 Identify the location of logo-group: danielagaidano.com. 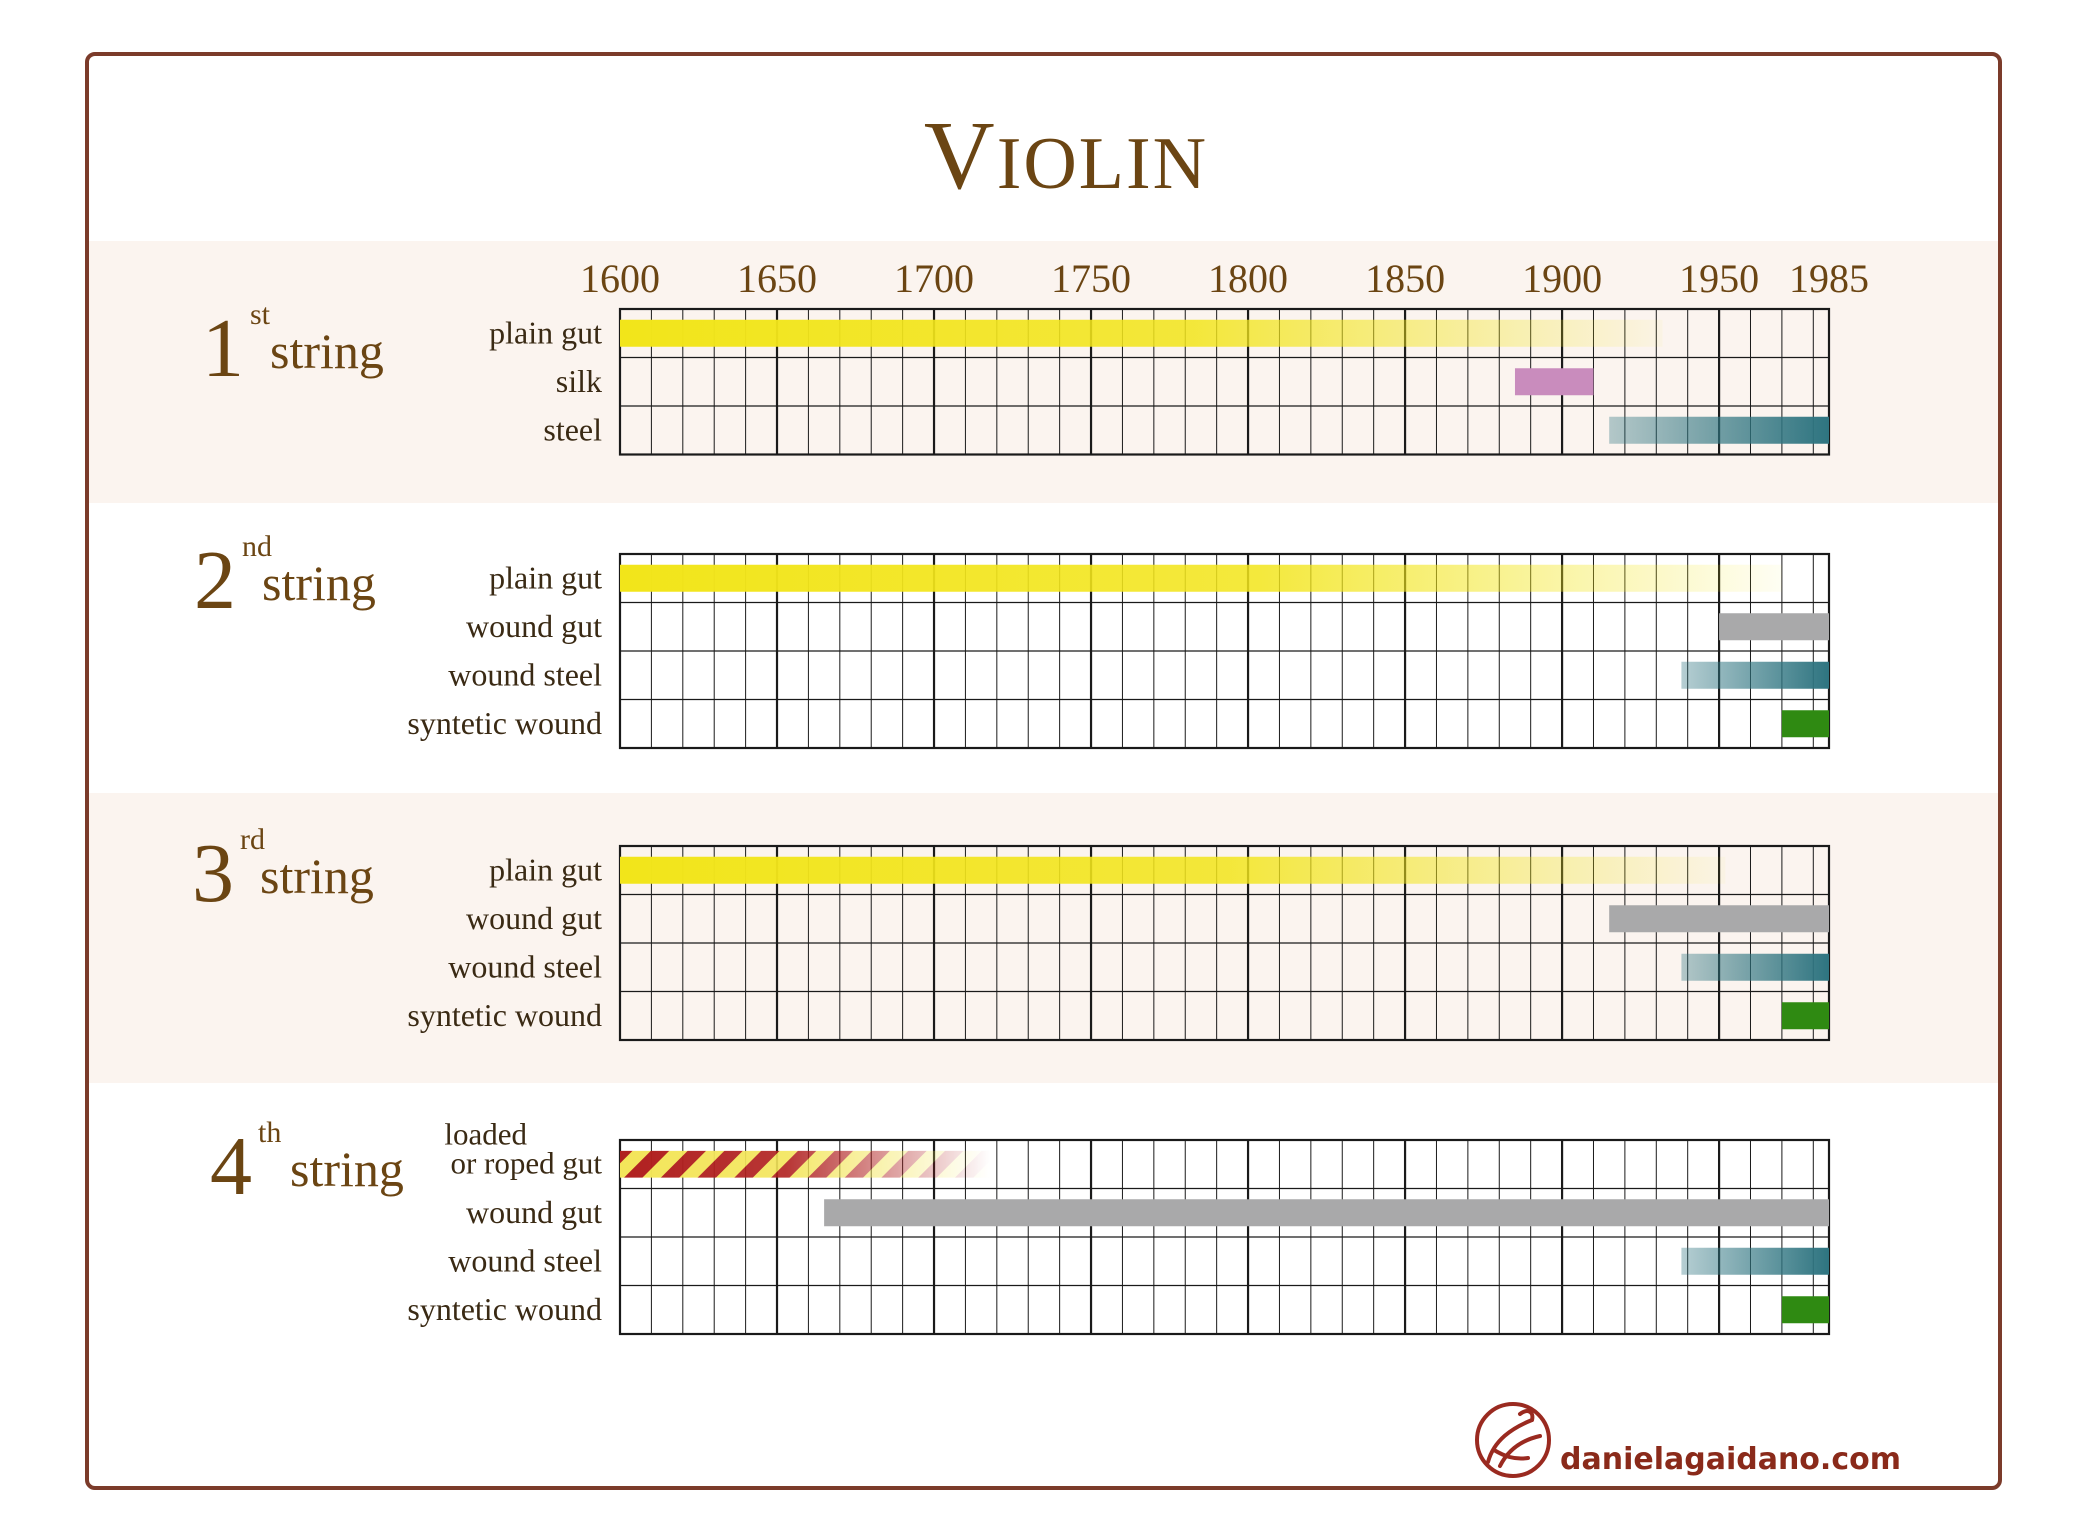
(1688, 1440).